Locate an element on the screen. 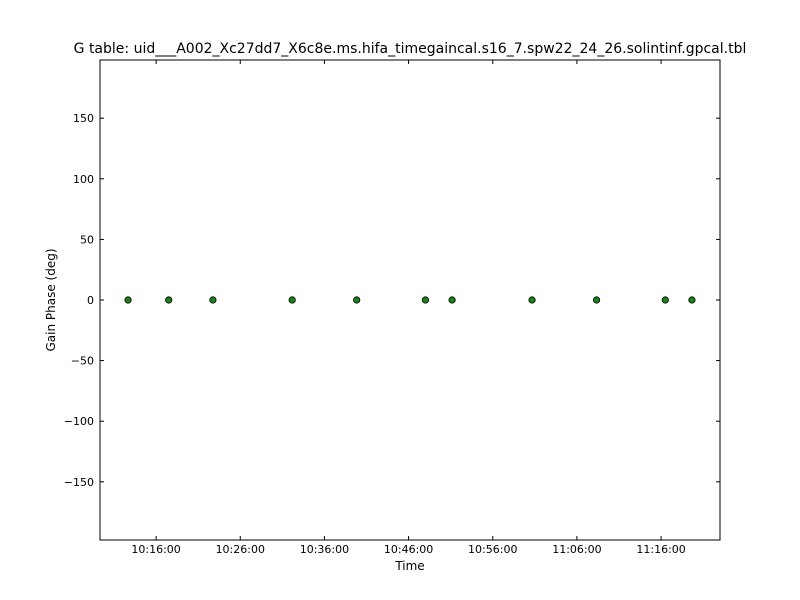 The image size is (800, 600). y-tick-label: 150 is located at coordinates (83, 118).